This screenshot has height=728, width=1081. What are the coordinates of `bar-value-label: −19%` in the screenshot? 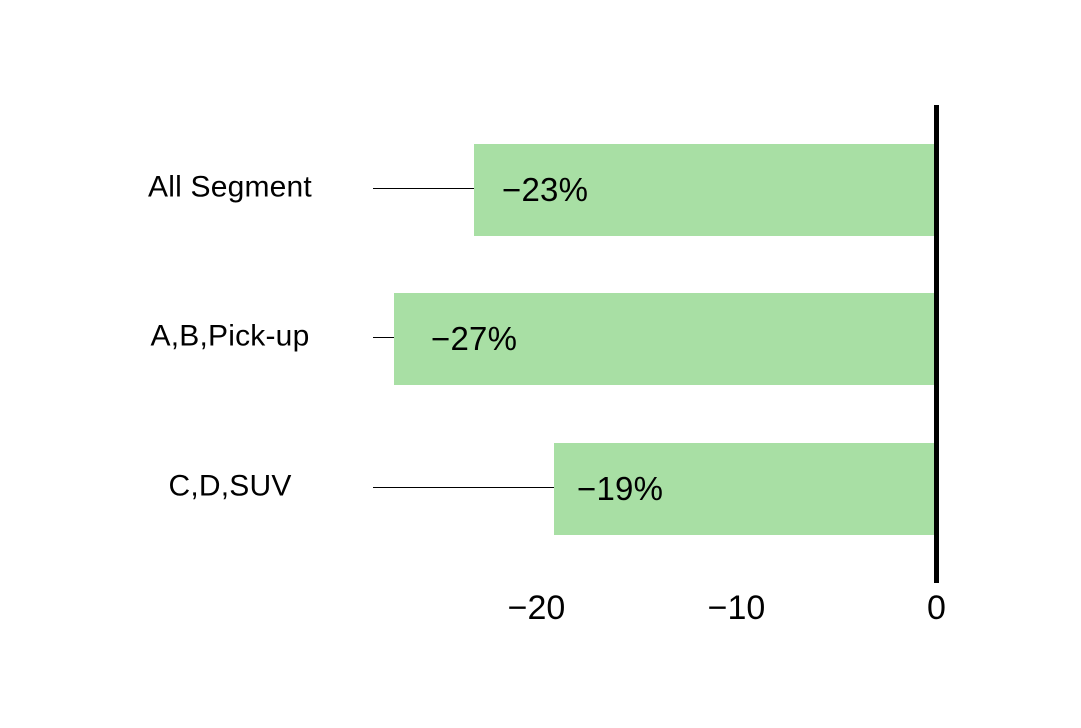 It's located at (620, 488).